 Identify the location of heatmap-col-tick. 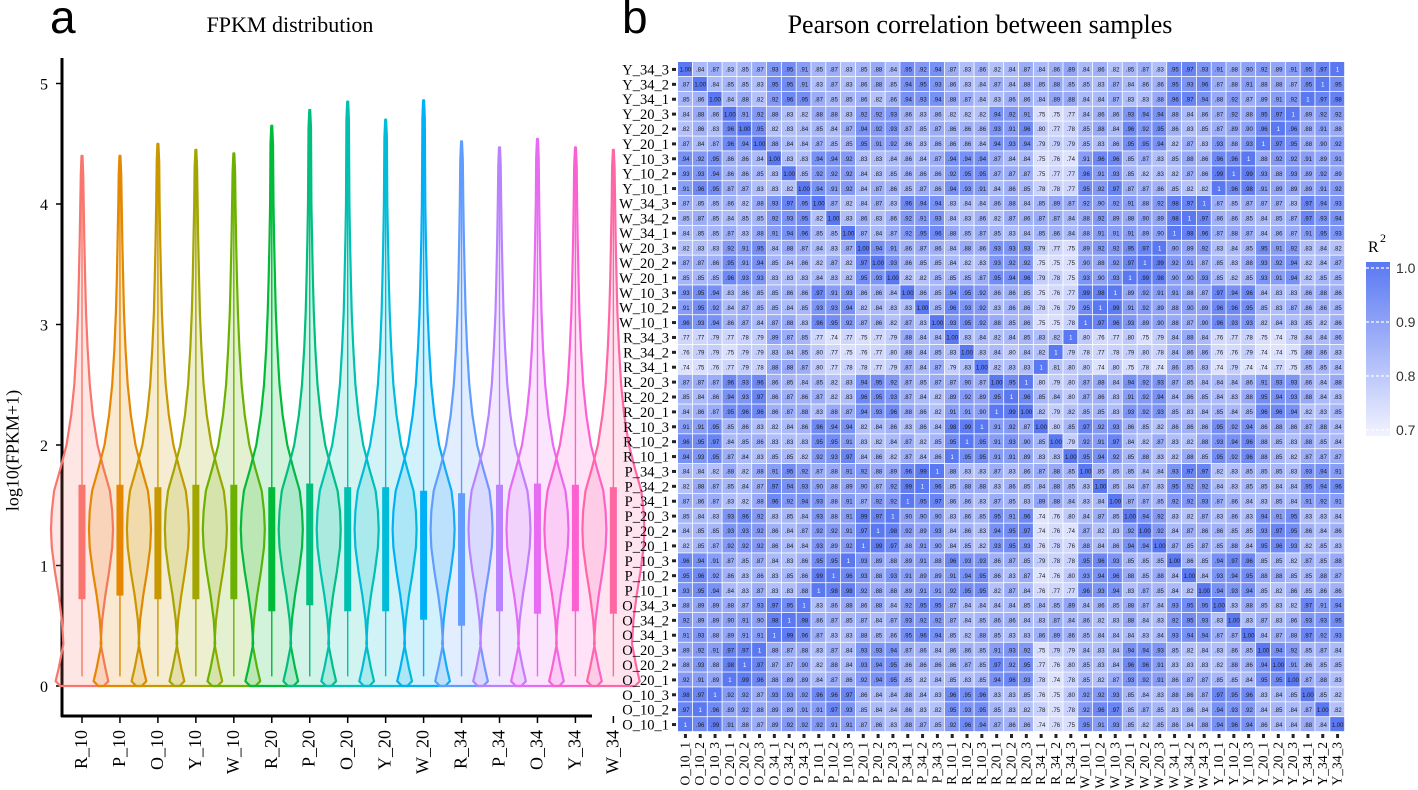
(923, 736).